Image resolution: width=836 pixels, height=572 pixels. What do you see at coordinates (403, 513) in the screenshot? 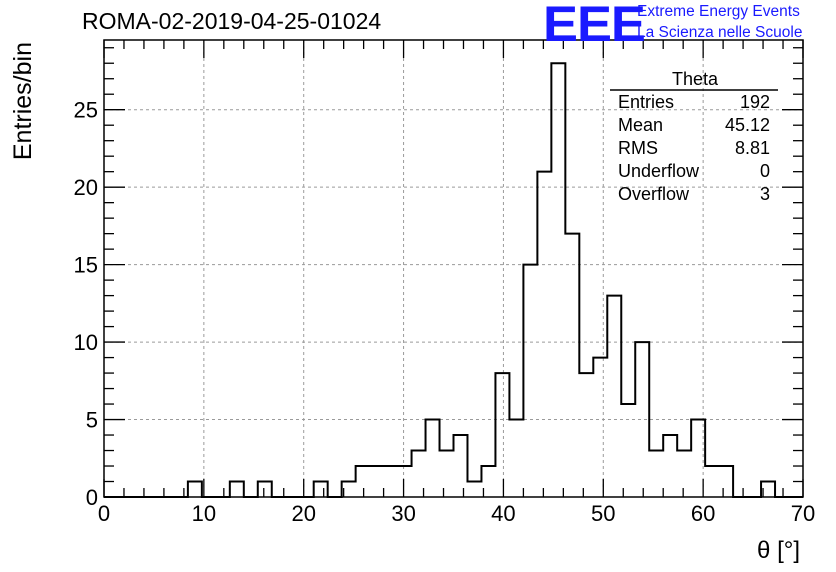
I see `x-tick-label: 30` at bounding box center [403, 513].